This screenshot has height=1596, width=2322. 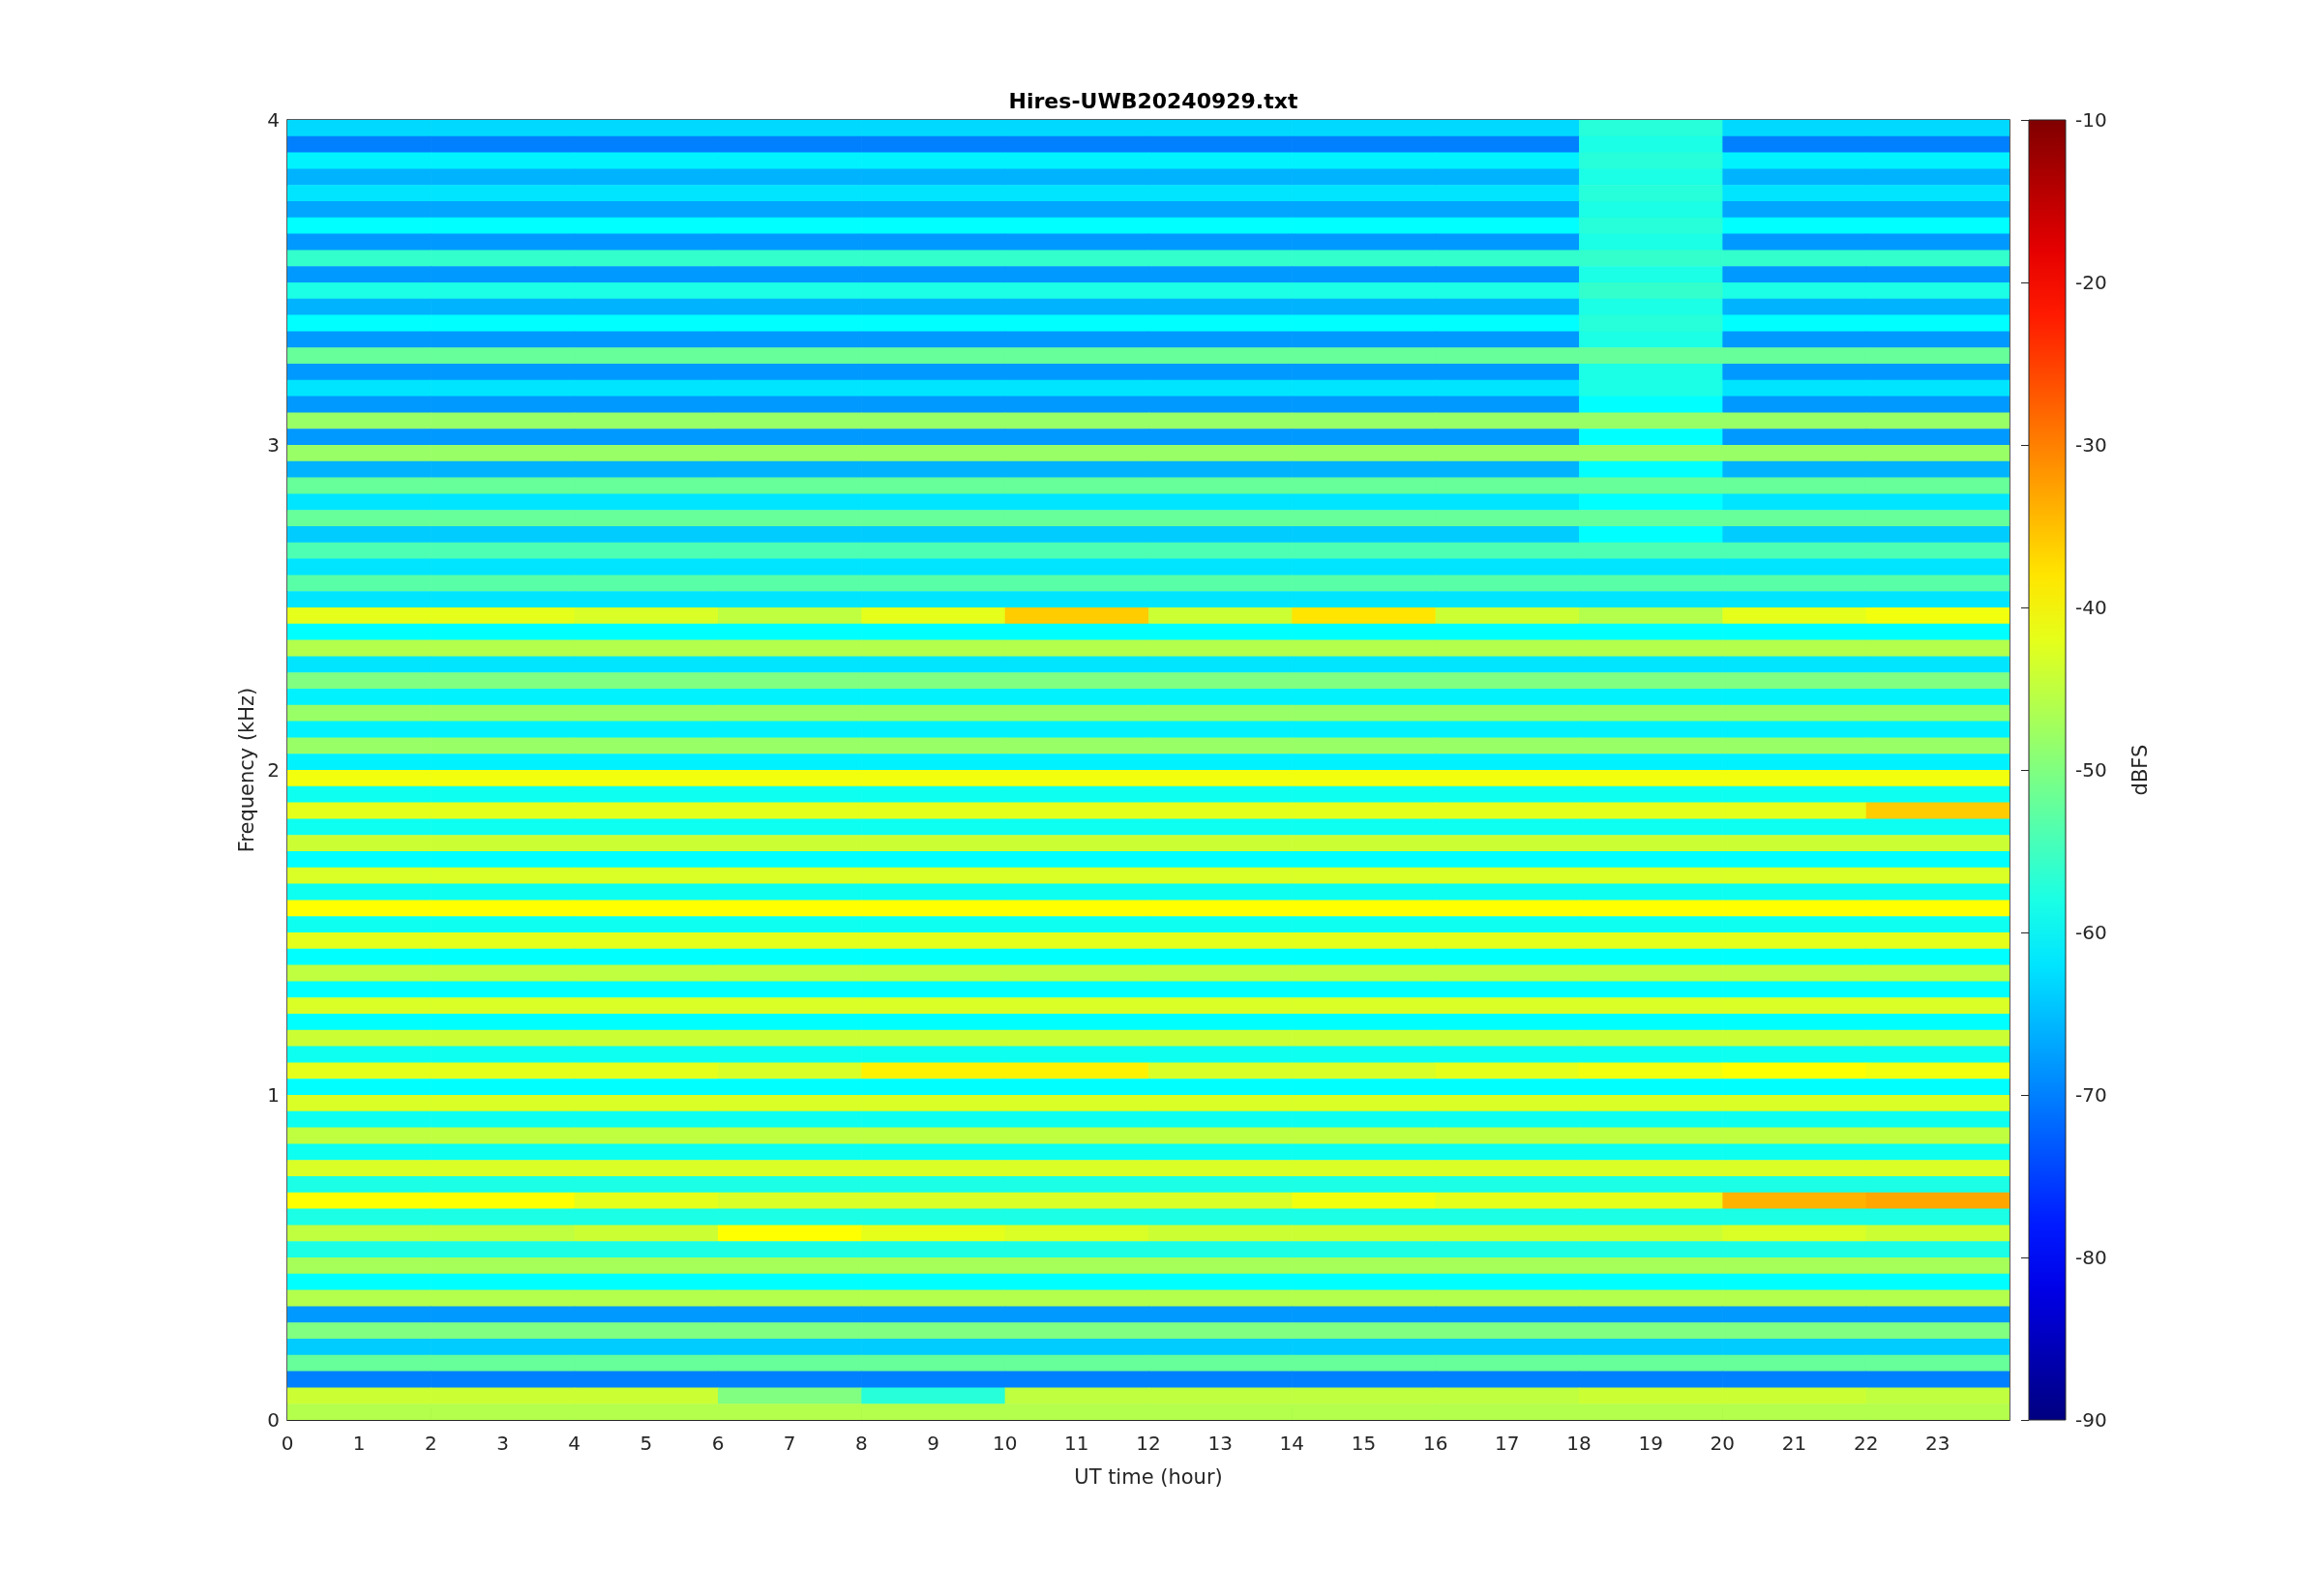 What do you see at coordinates (273, 120) in the screenshot?
I see `y-tick-label: 4` at bounding box center [273, 120].